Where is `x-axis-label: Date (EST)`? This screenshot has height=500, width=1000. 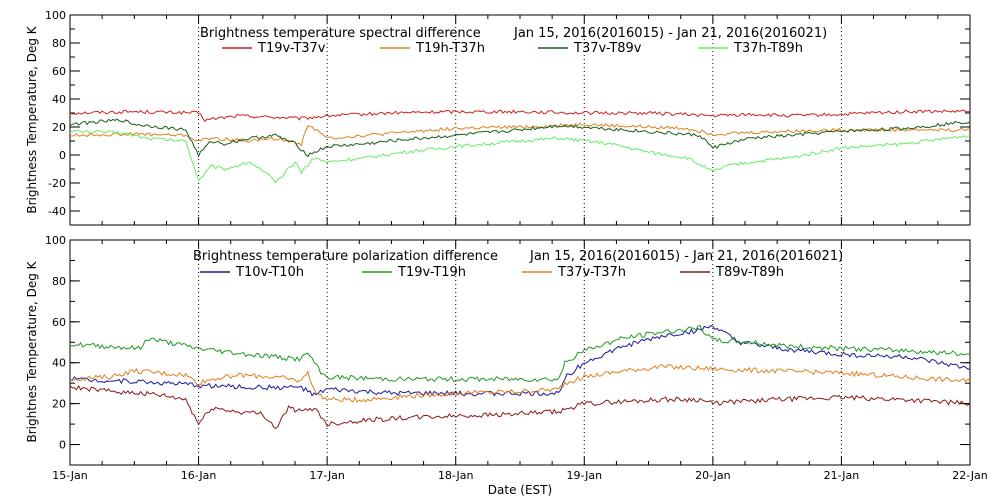
x-axis-label: Date (EST) is located at coordinates (520, 490).